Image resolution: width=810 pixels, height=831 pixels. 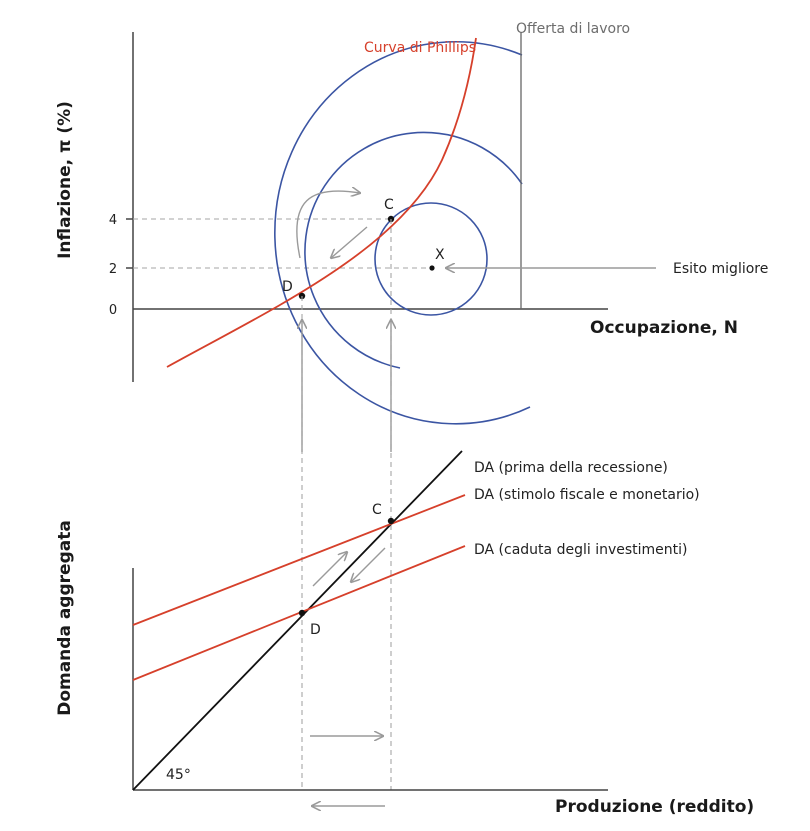 What do you see at coordinates (349, 242) in the screenshot?
I see `arrow-c-to-d` at bounding box center [349, 242].